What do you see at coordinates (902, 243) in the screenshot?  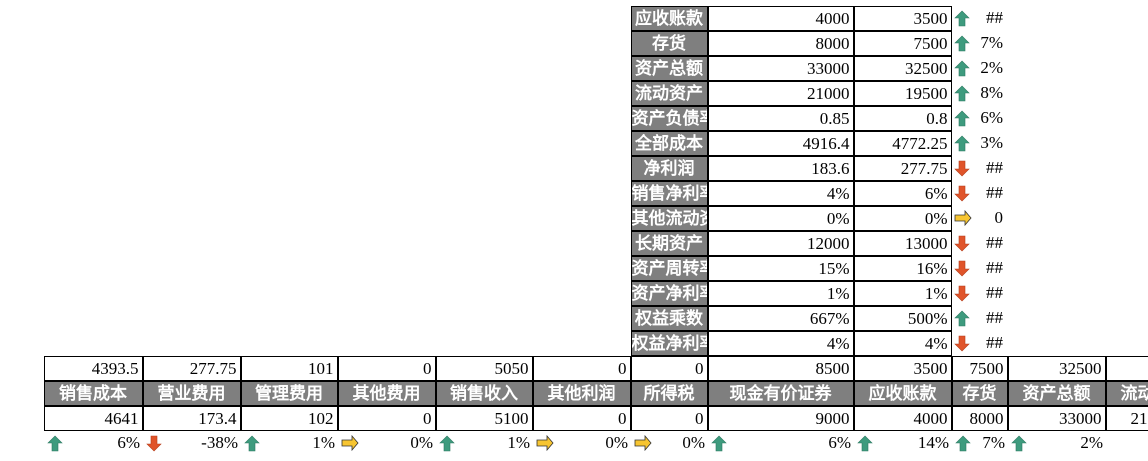 I see `previous-value: 13000` at bounding box center [902, 243].